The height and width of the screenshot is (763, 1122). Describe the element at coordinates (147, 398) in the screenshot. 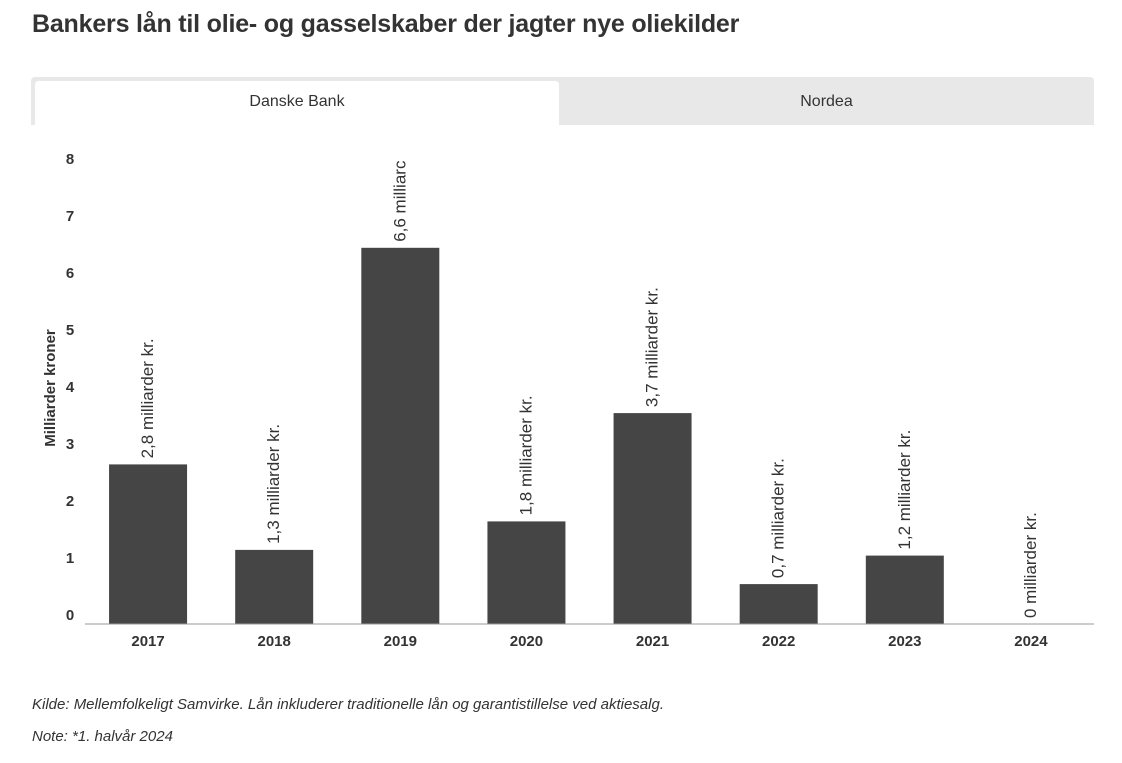

I see `bar-label-2017: 2,8 milliarder kr.` at that location.